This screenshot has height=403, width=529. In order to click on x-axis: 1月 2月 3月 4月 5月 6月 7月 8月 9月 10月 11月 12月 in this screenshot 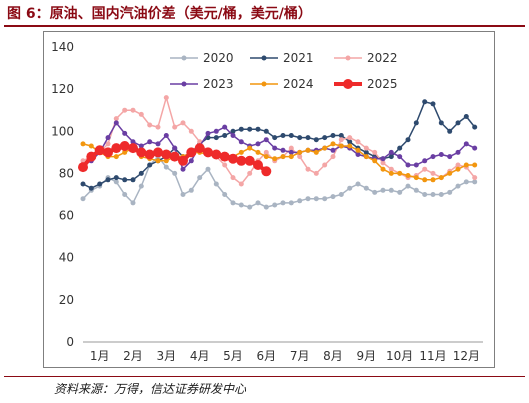, I will do `click(283, 352)`.